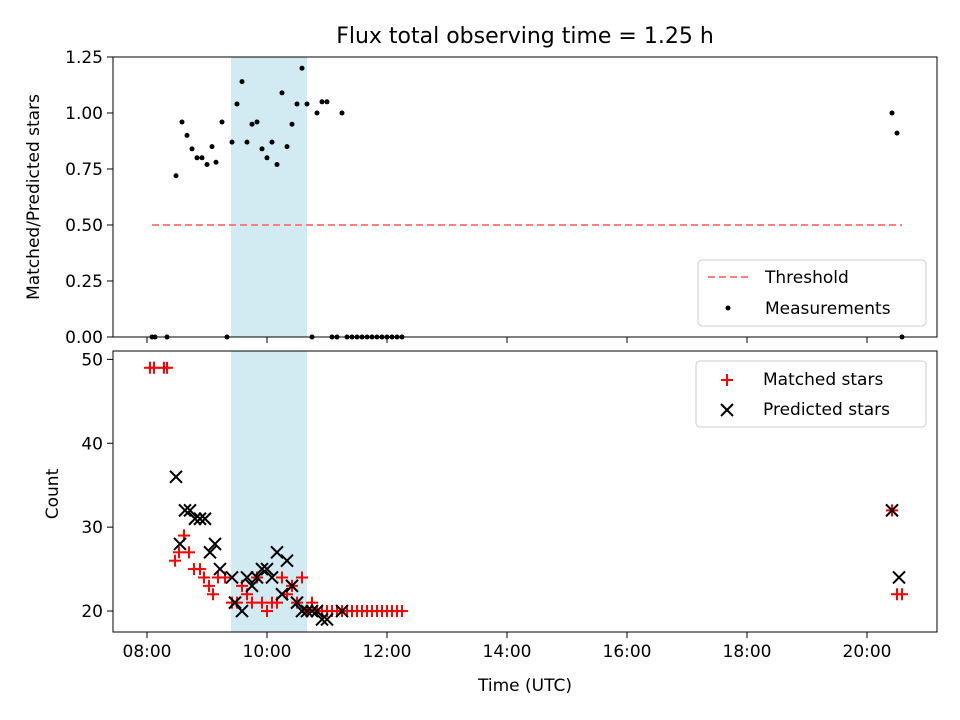  Describe the element at coordinates (84, 114) in the screenshot. I see `top-y-tick-label: 1.00` at that location.